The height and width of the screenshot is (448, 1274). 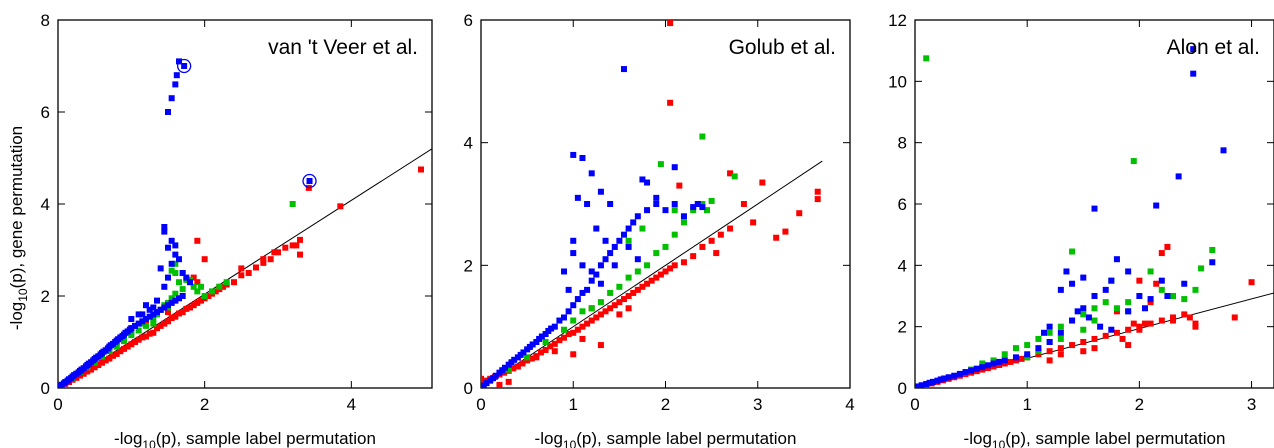 I want to click on y-tick-label: 2, so click(x=902, y=327).